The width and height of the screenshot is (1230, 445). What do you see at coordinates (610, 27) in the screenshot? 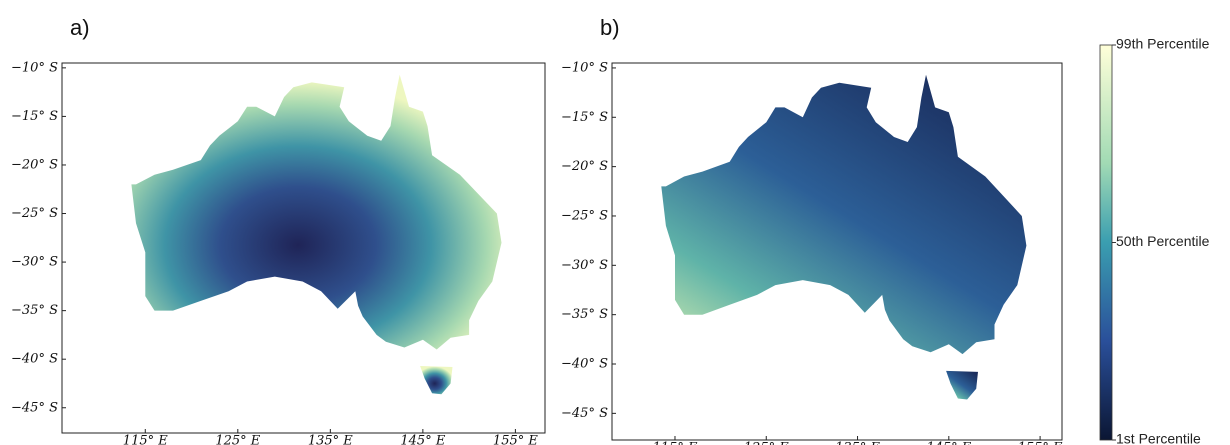
I see `panel-label: b)` at bounding box center [610, 27].